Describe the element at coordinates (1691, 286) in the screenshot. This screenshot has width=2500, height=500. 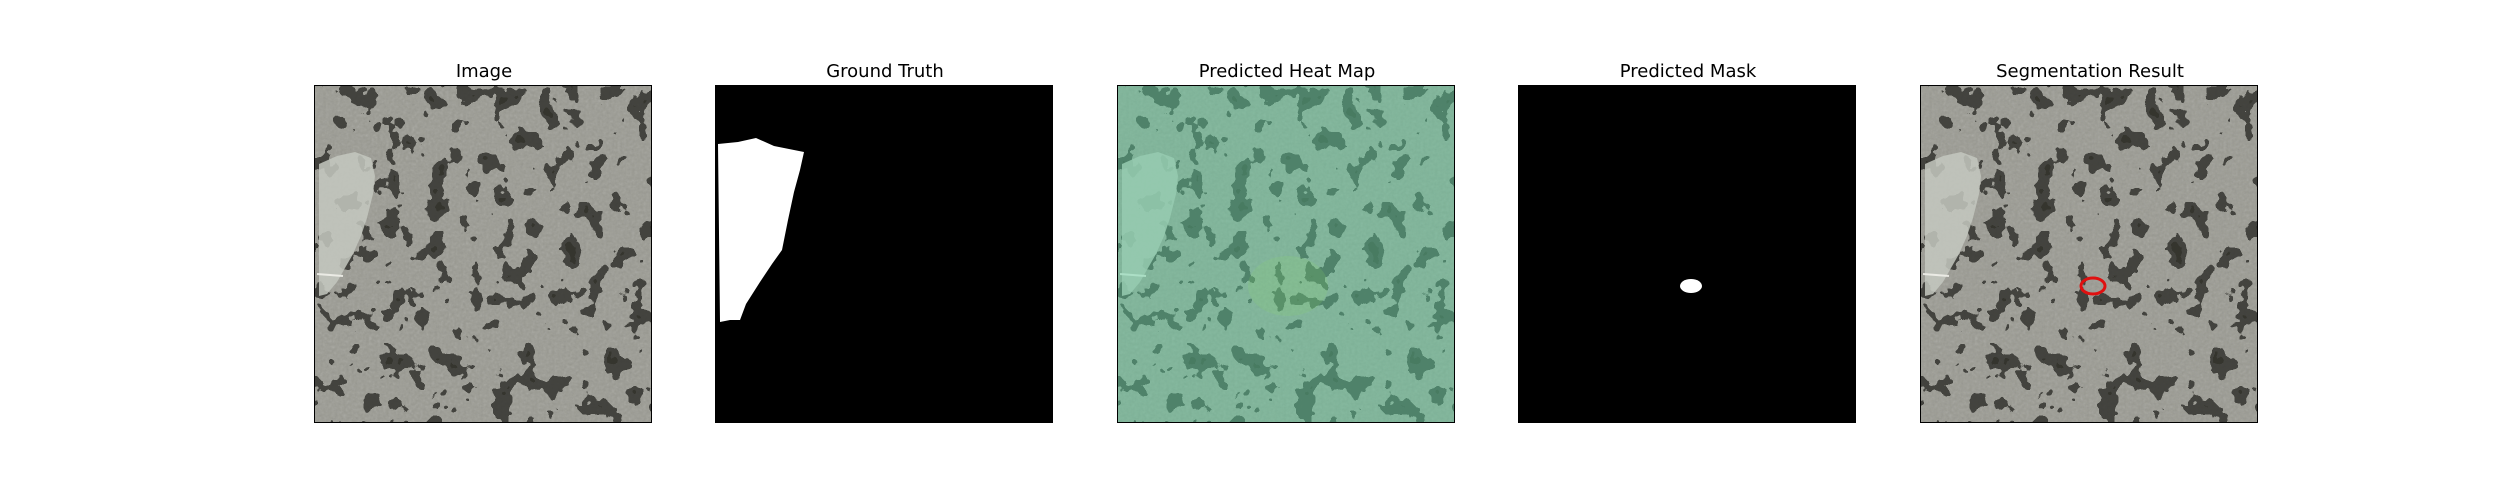
I see `predicted-region` at that location.